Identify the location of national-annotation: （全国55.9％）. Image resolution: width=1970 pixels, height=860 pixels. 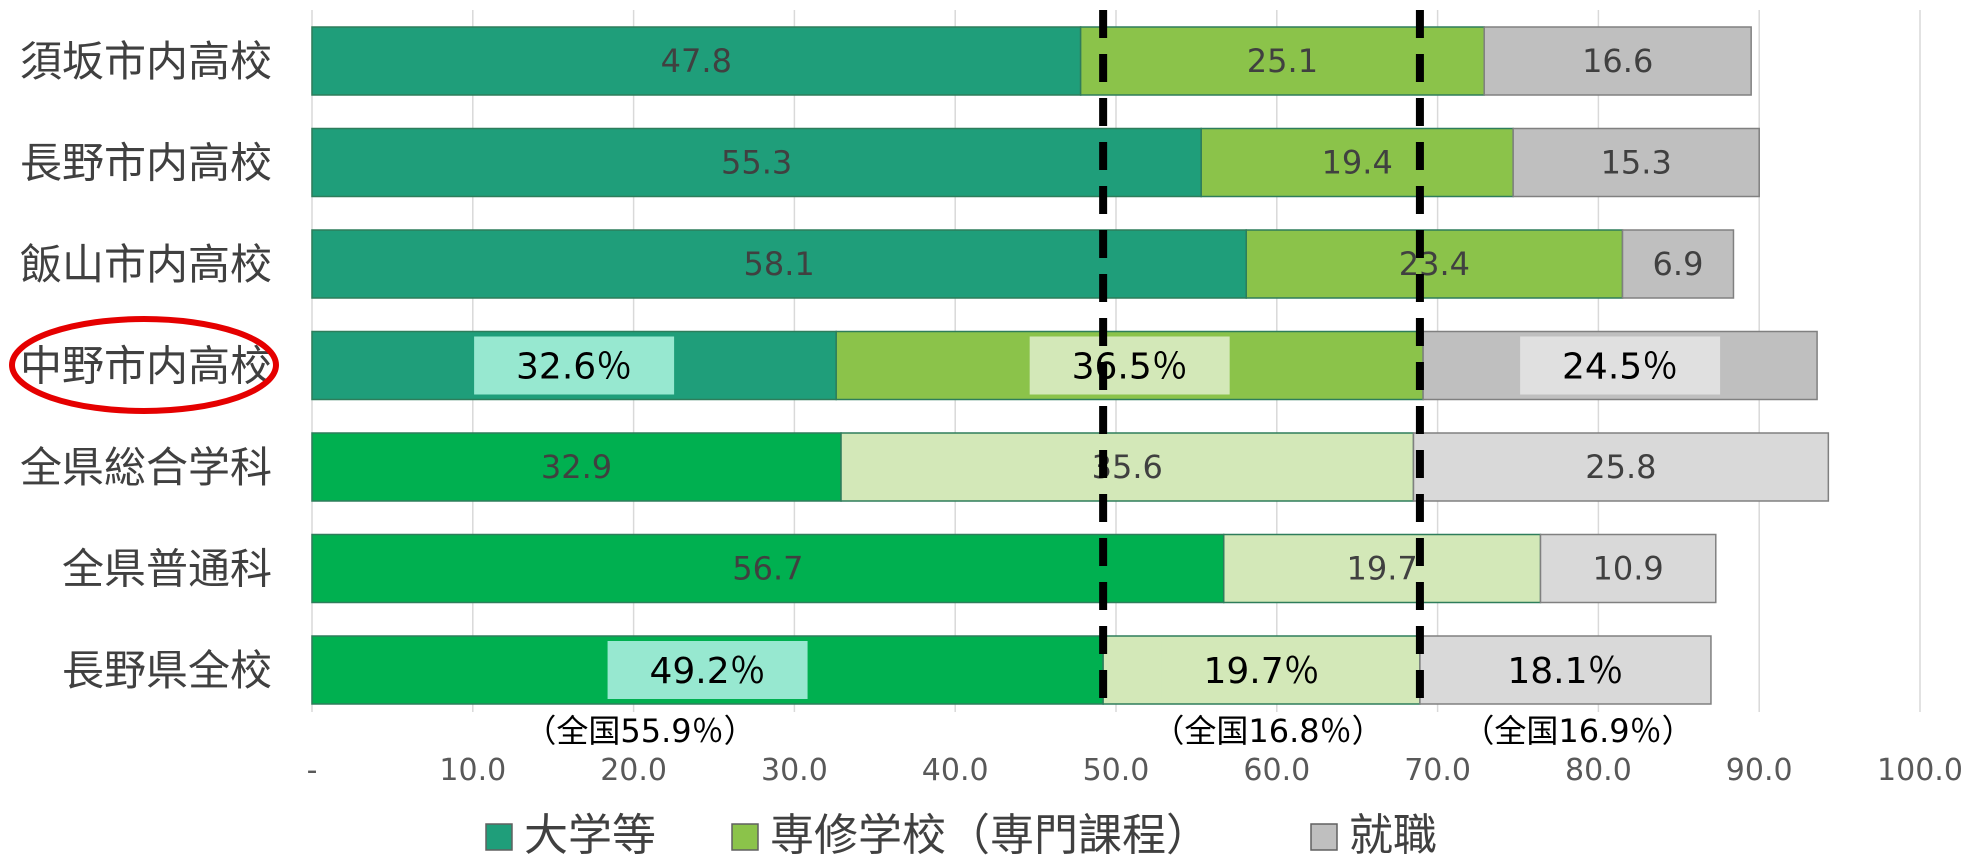
(639, 731).